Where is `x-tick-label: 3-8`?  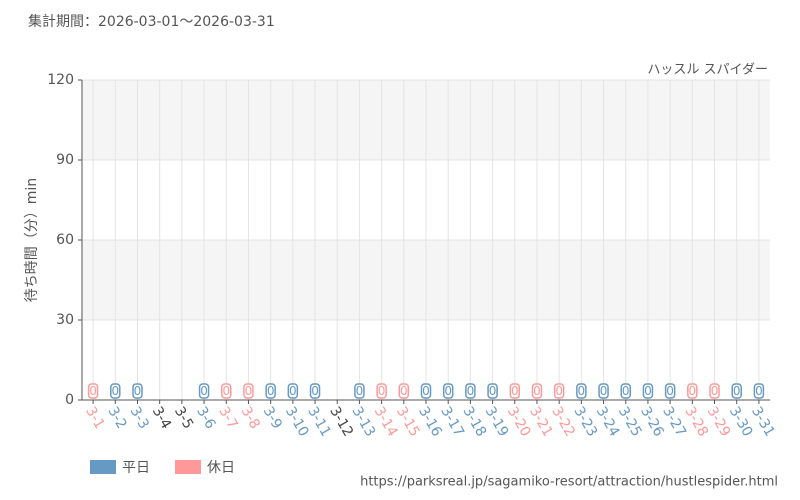
x-tick-label: 3-8 is located at coordinates (250, 418).